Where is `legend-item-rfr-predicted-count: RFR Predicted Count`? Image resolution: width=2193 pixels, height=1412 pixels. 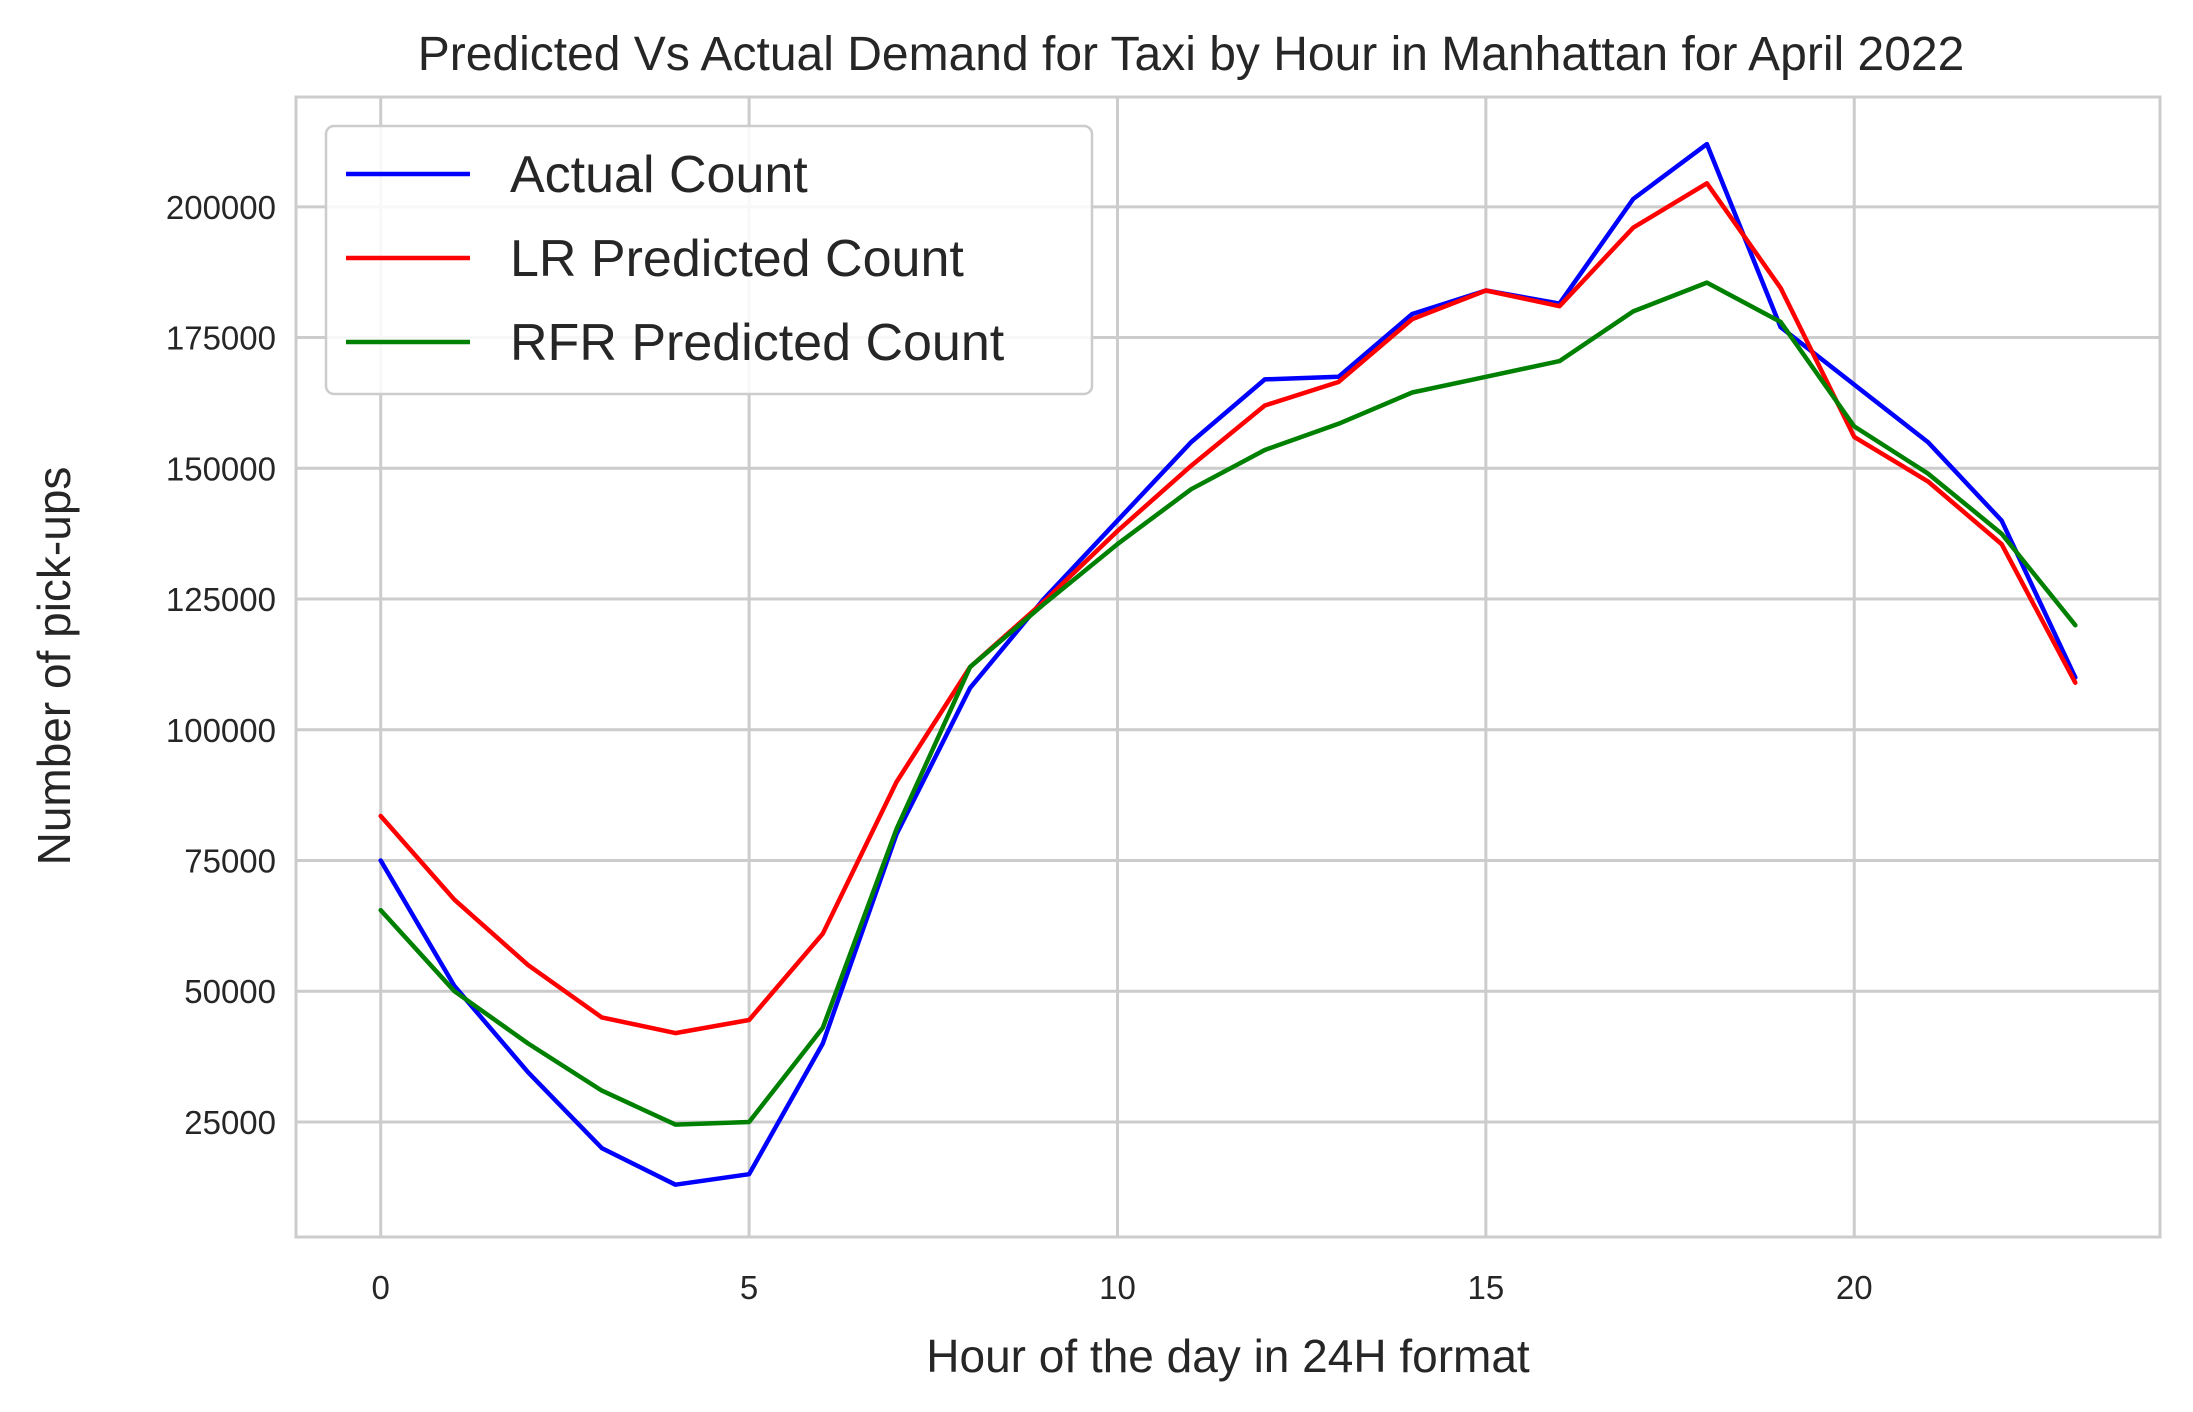
legend-item-rfr-predicted-count: RFR Predicted Count is located at coordinates (675, 343).